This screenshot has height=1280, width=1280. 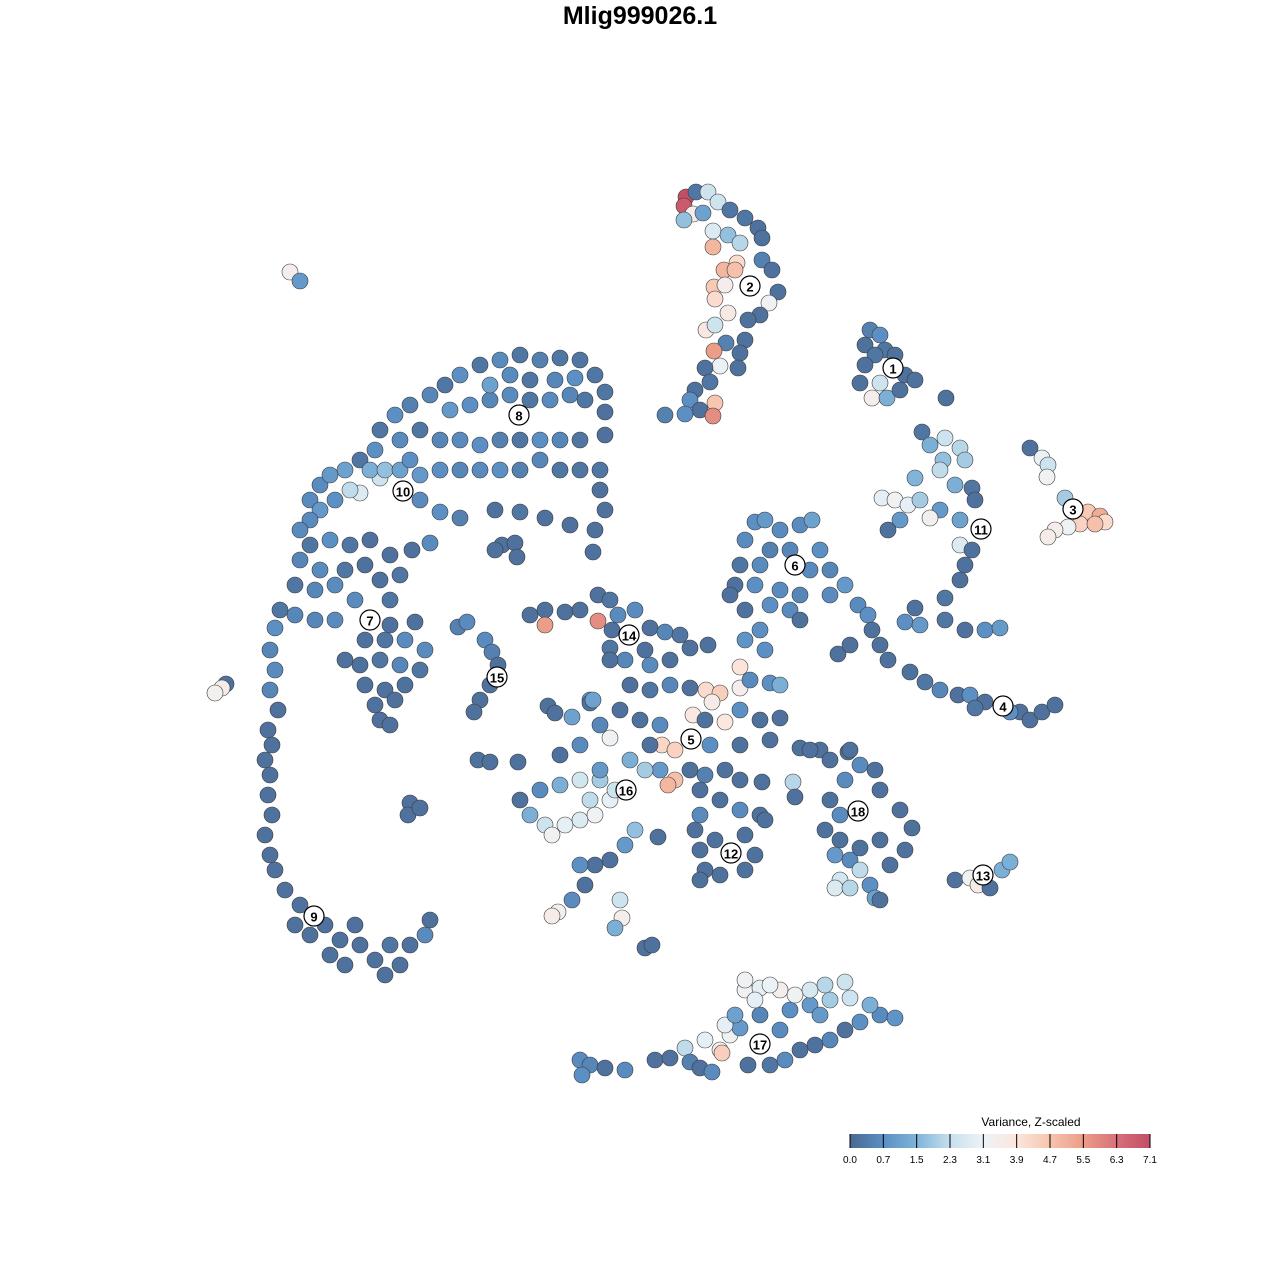 What do you see at coordinates (1017, 1160) in the screenshot?
I see `legend-tick-label: 3.9` at bounding box center [1017, 1160].